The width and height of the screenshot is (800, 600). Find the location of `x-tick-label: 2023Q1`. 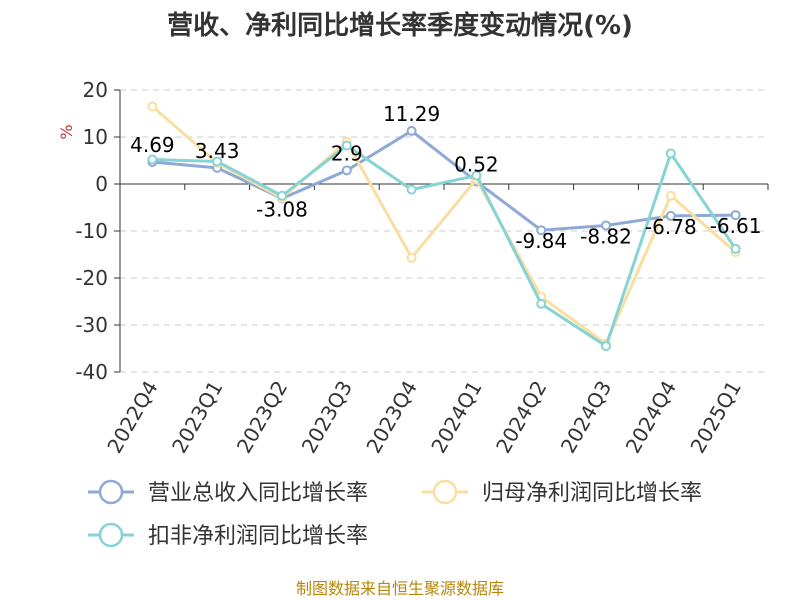

x-tick-label: 2023Q1 is located at coordinates (197, 417).